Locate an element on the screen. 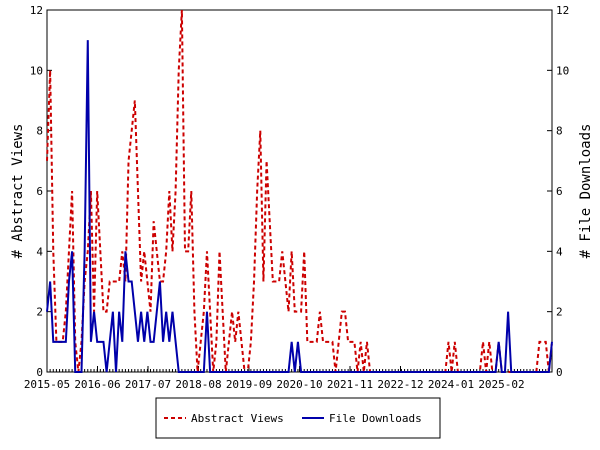 The width and height of the screenshot is (600, 450). left-y-axis-title: # Abstract Views is located at coordinates (18, 191).